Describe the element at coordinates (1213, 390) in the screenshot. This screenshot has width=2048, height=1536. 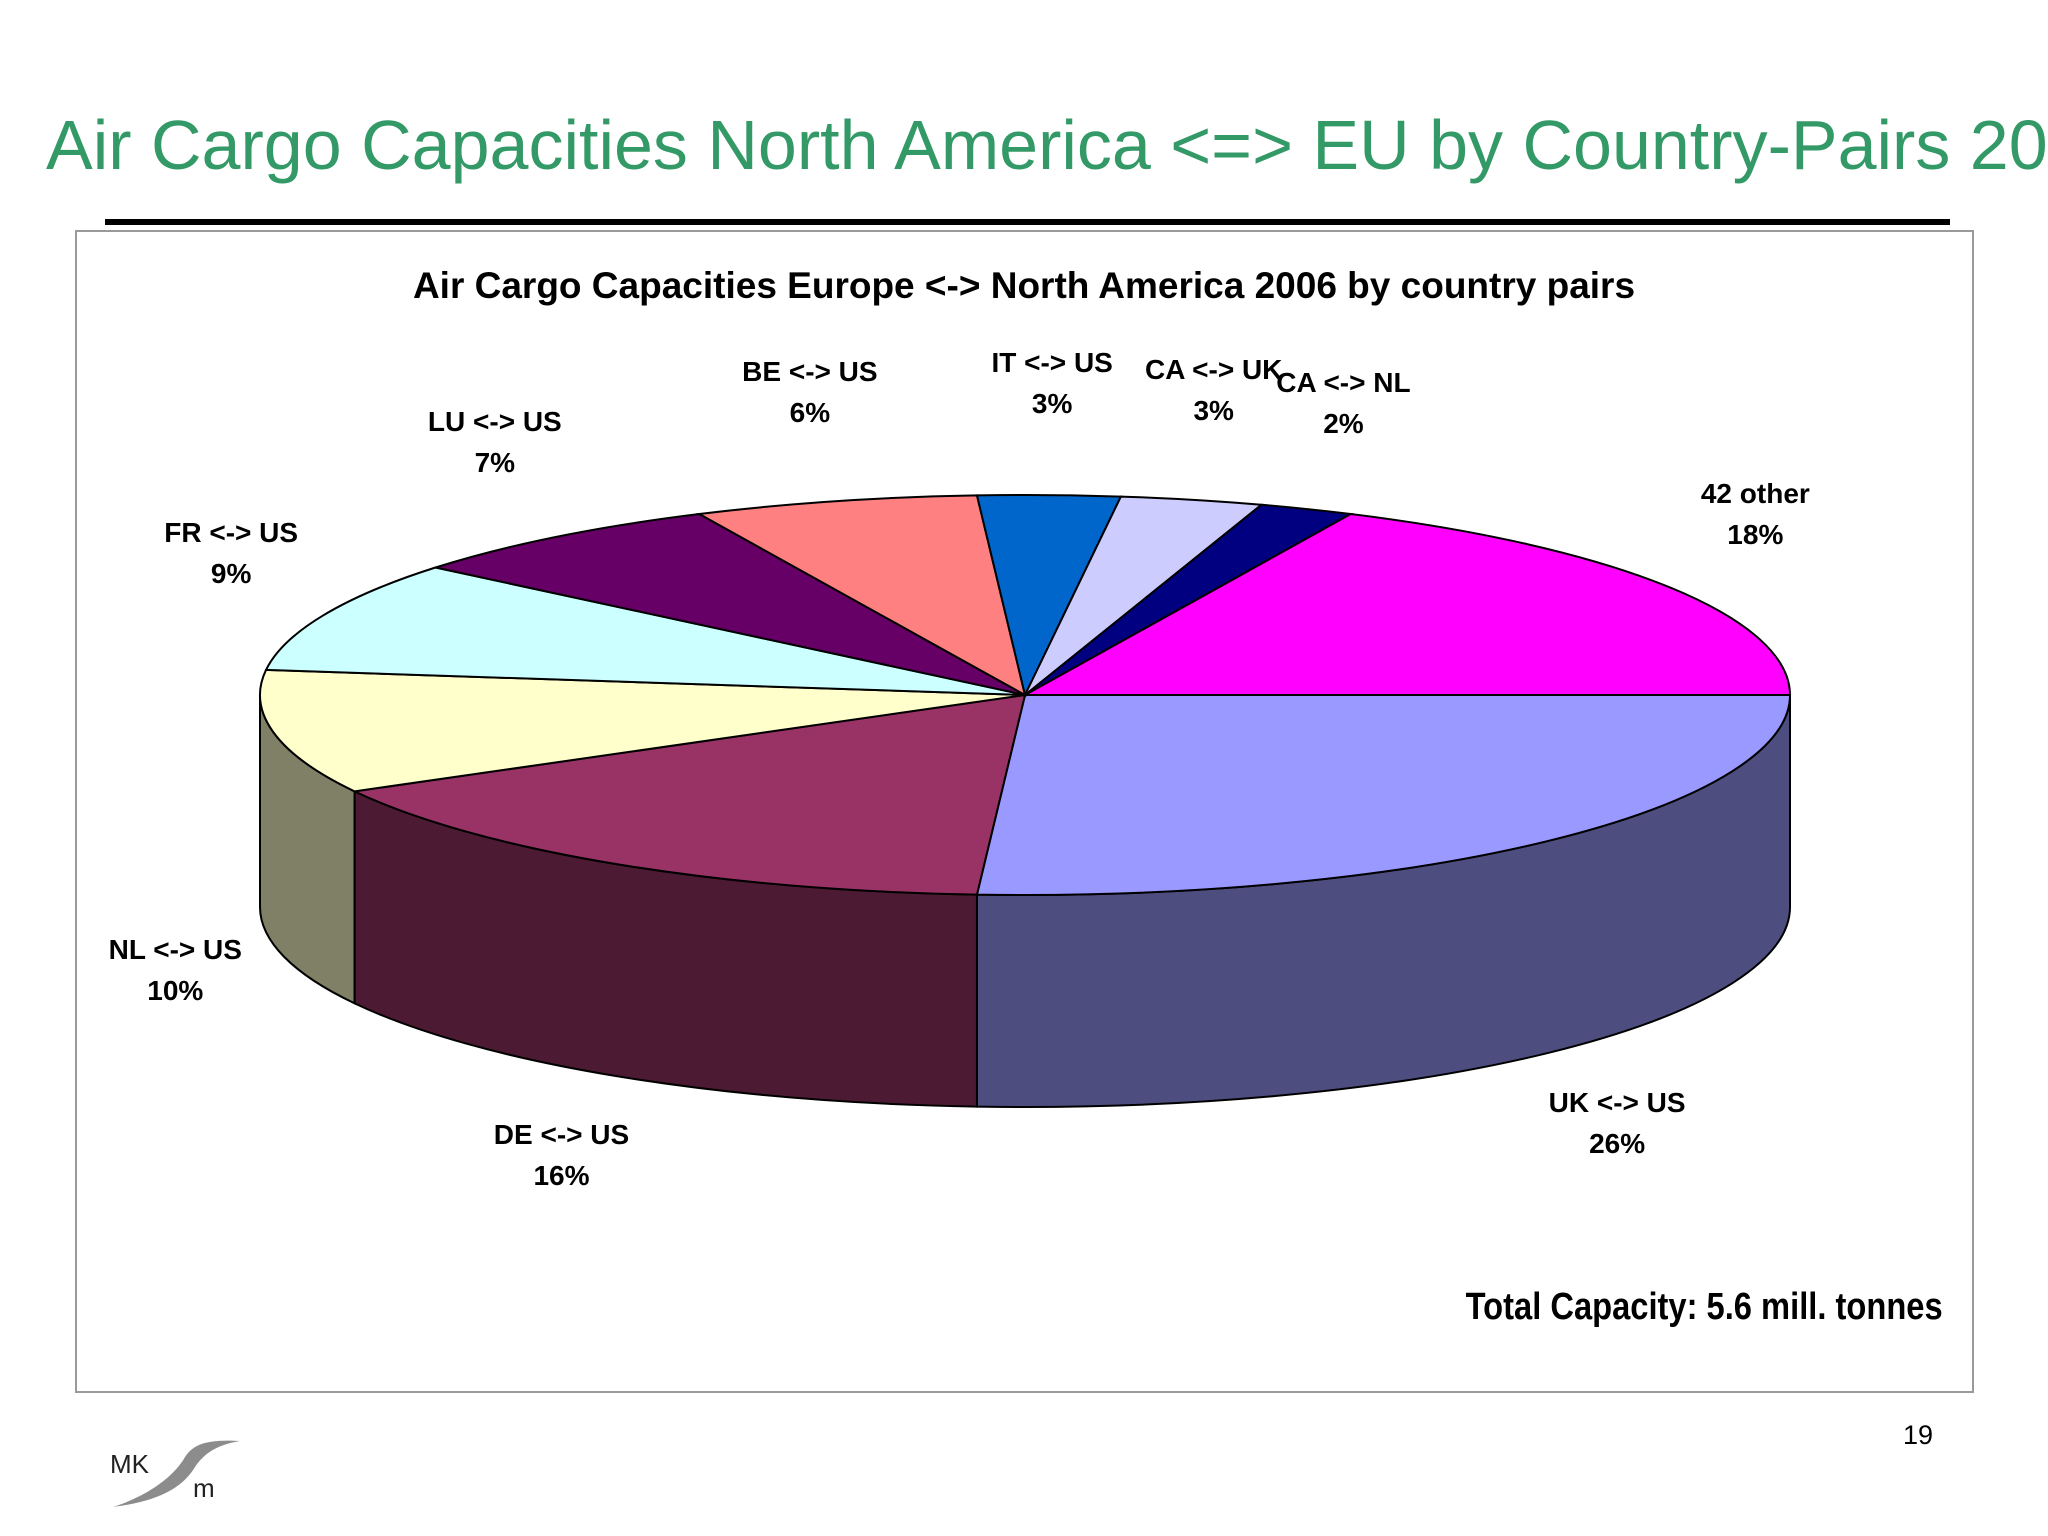
I see `slice-label-ca-uk: CA <-> UK 3%` at that location.